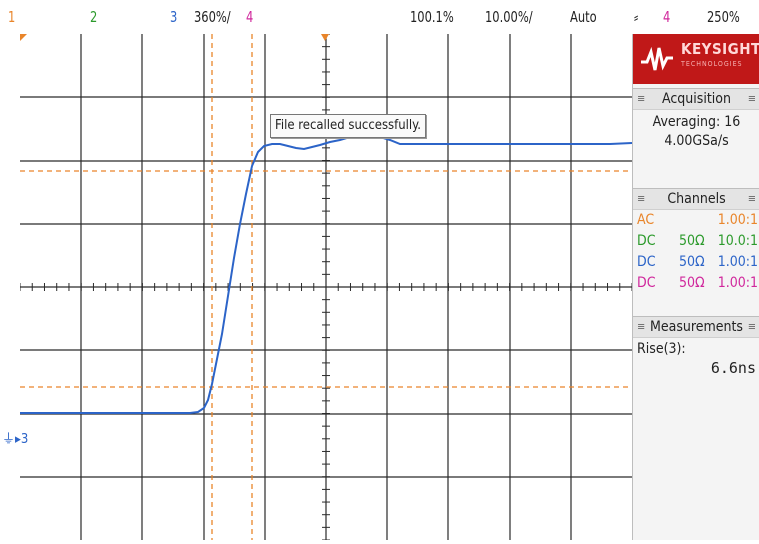  I want to click on measurements-header: ≡ Measurements ≡, so click(696, 327).